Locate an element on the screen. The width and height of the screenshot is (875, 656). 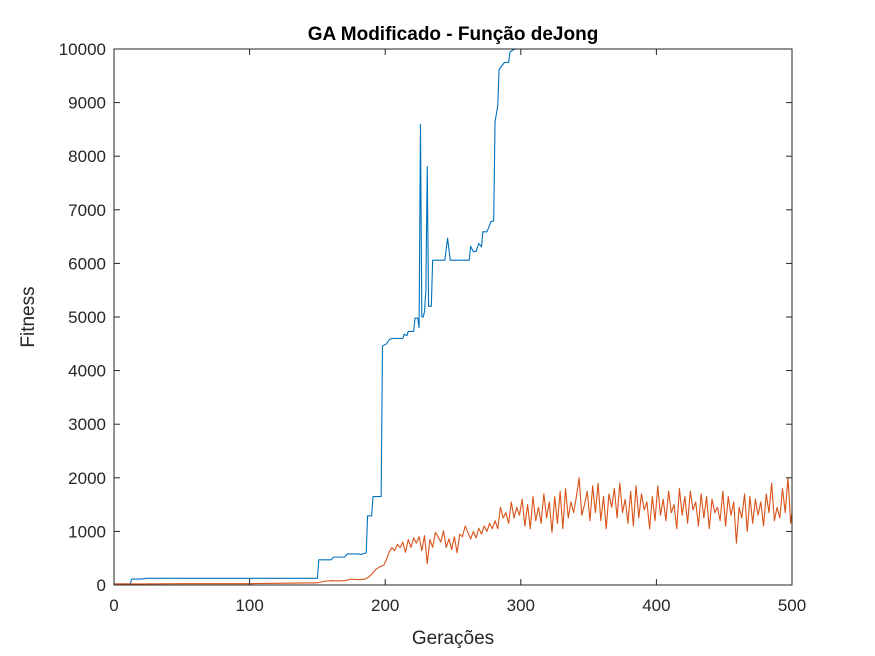
y-tick-label: 5000 is located at coordinates (87, 317).